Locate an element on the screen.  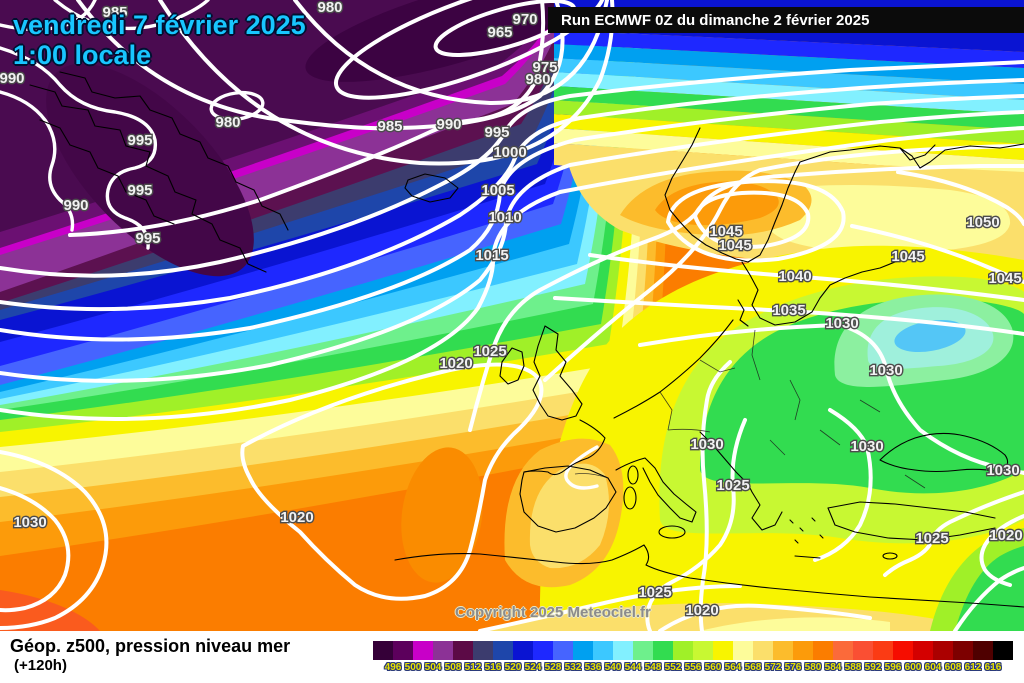
forecast-hour: 1:00 locale is located at coordinates (82, 55).